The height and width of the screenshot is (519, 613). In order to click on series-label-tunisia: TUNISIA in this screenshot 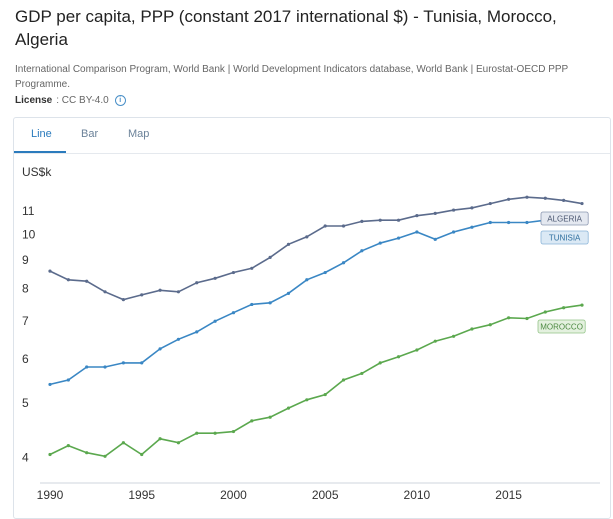, I will do `click(565, 238)`.